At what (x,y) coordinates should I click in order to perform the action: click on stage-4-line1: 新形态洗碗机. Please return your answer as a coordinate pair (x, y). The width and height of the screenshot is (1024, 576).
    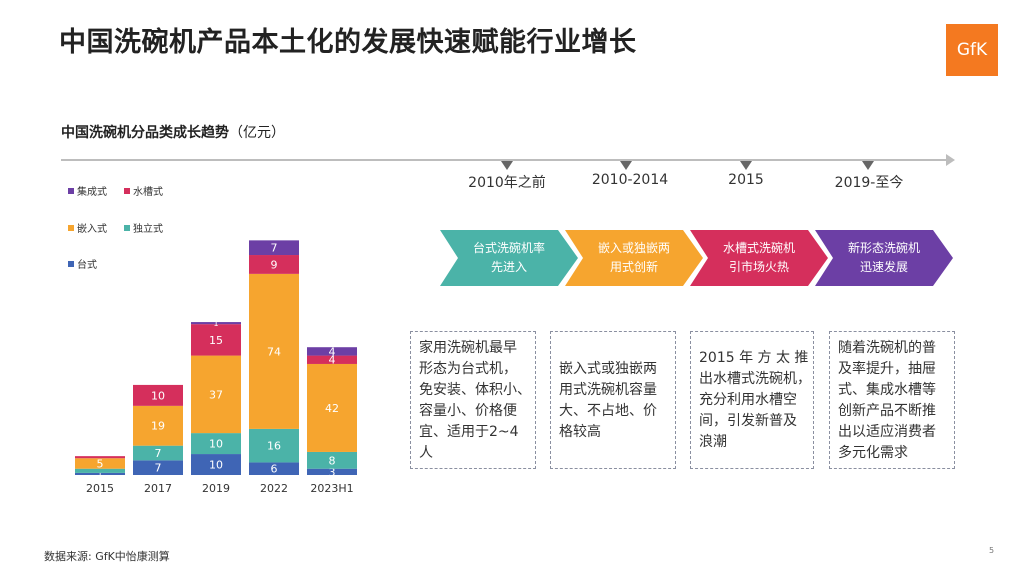
    Looking at the image, I should click on (883, 248).